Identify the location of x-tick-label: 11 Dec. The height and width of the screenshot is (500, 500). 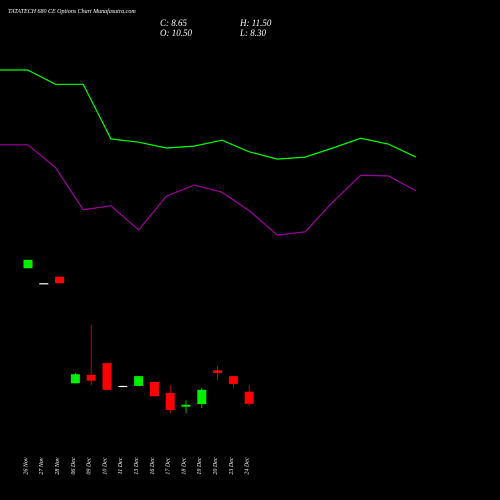
(121, 465).